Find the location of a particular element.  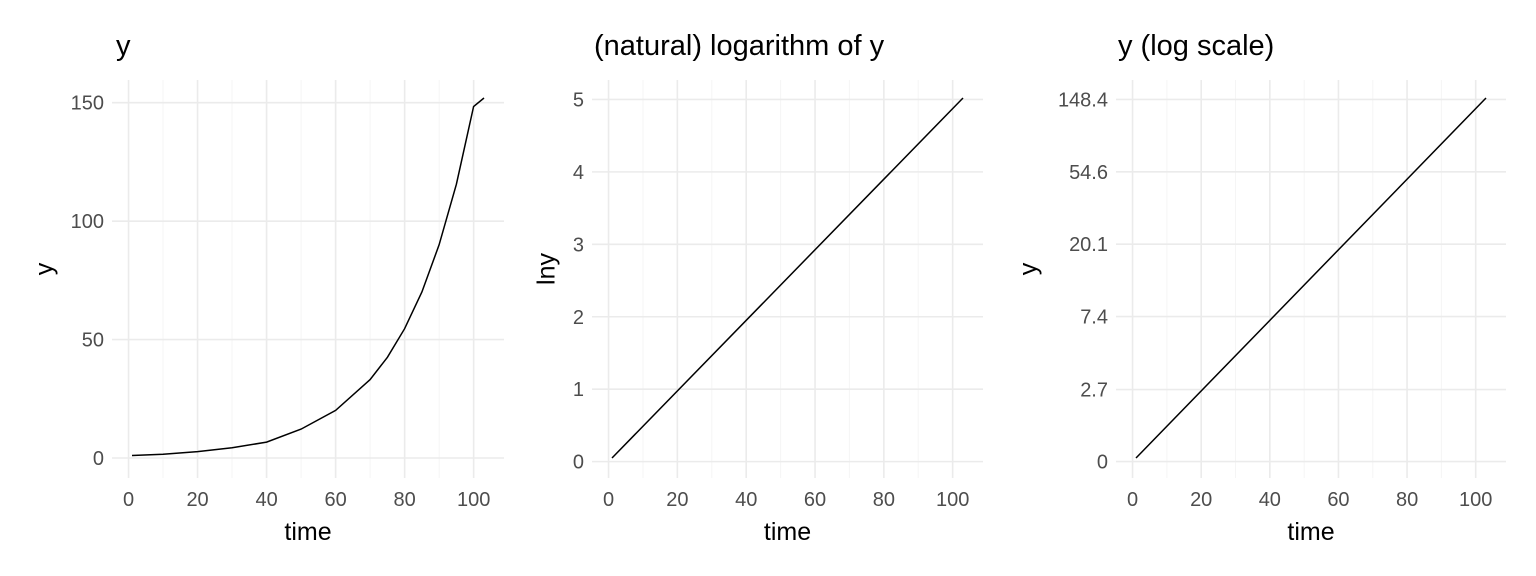

y-axis-title: lny is located at coordinates (547, 269).